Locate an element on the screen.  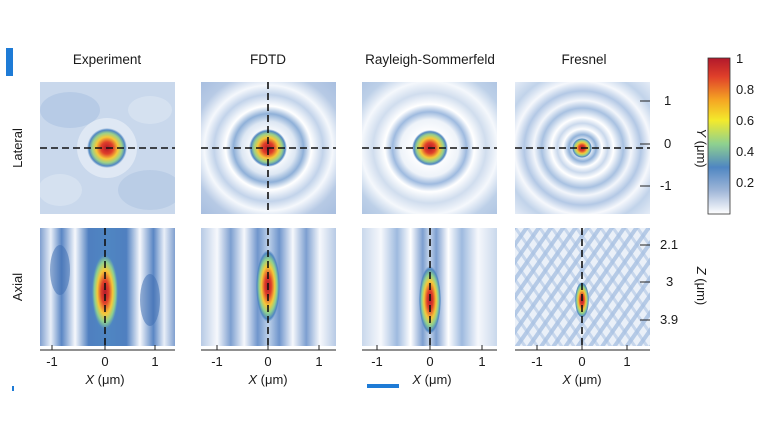
colorbar-tick: 1 is located at coordinates (739, 58).